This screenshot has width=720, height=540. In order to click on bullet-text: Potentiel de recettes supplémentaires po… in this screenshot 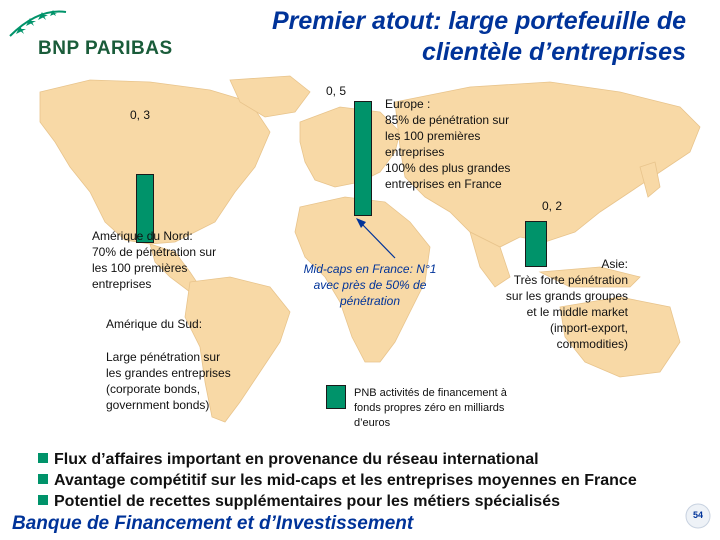, I will do `click(307, 501)`.